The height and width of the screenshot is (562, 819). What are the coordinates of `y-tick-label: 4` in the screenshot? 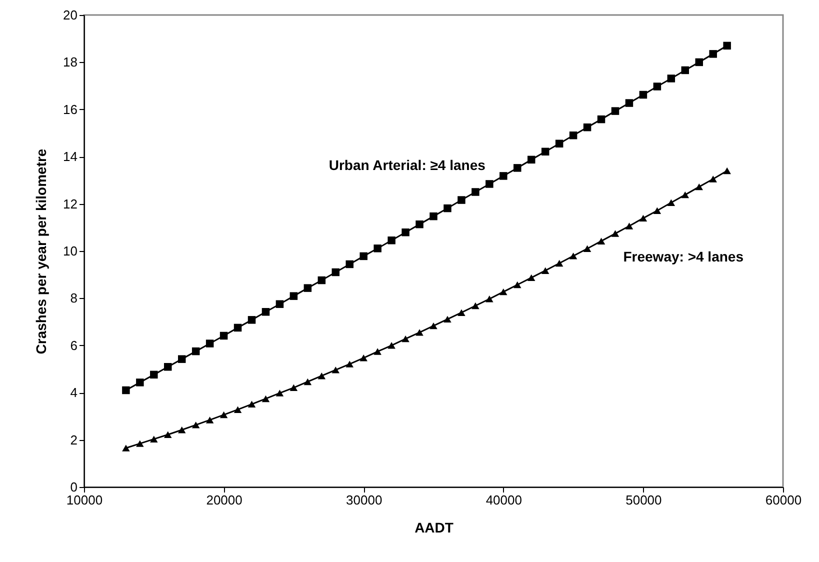 It's located at (74, 392).